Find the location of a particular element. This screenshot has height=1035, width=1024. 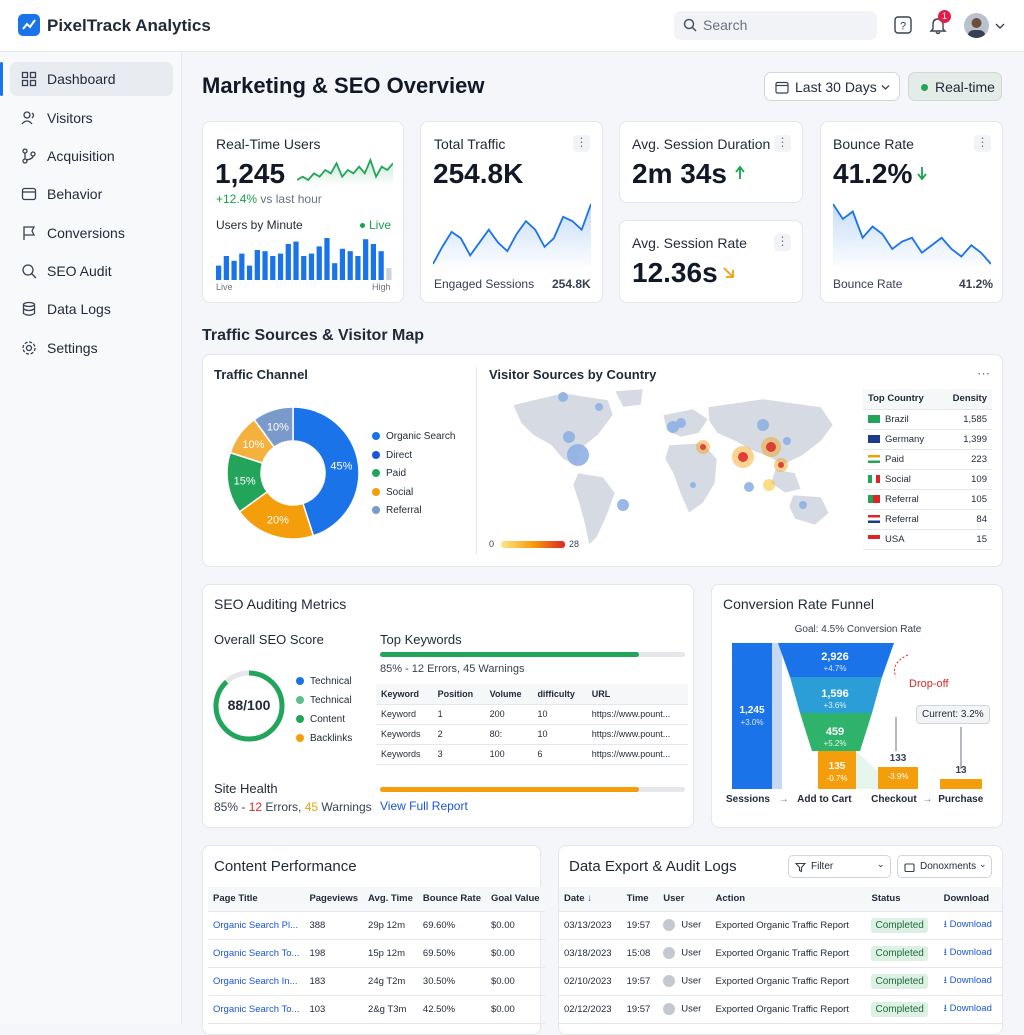

sidebar-item-settings: Settings is located at coordinates (91, 348).